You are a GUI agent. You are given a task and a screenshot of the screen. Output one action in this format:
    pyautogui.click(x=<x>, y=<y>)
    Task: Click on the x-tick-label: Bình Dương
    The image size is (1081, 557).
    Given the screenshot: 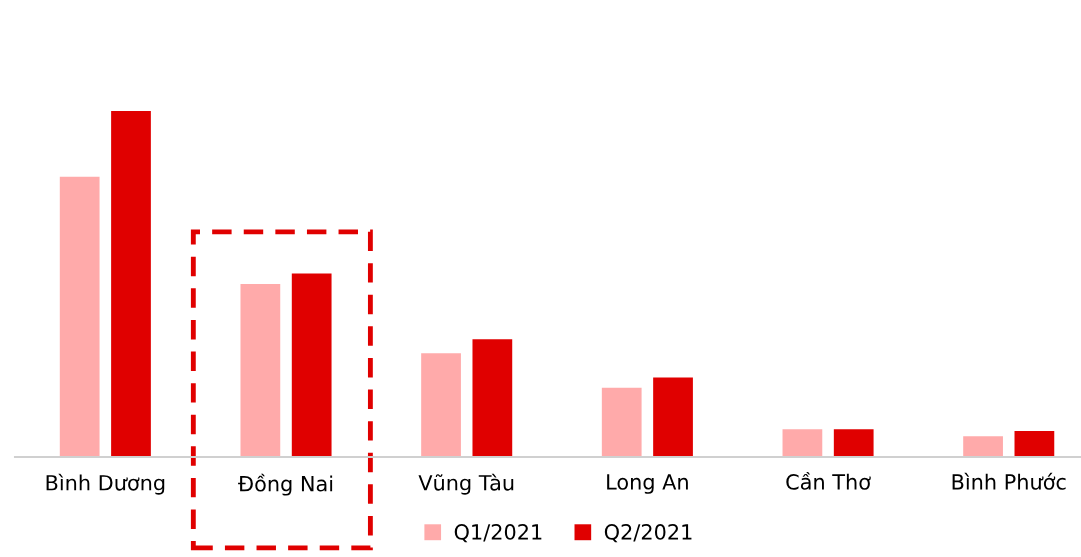 What is the action you would take?
    pyautogui.click(x=105, y=484)
    